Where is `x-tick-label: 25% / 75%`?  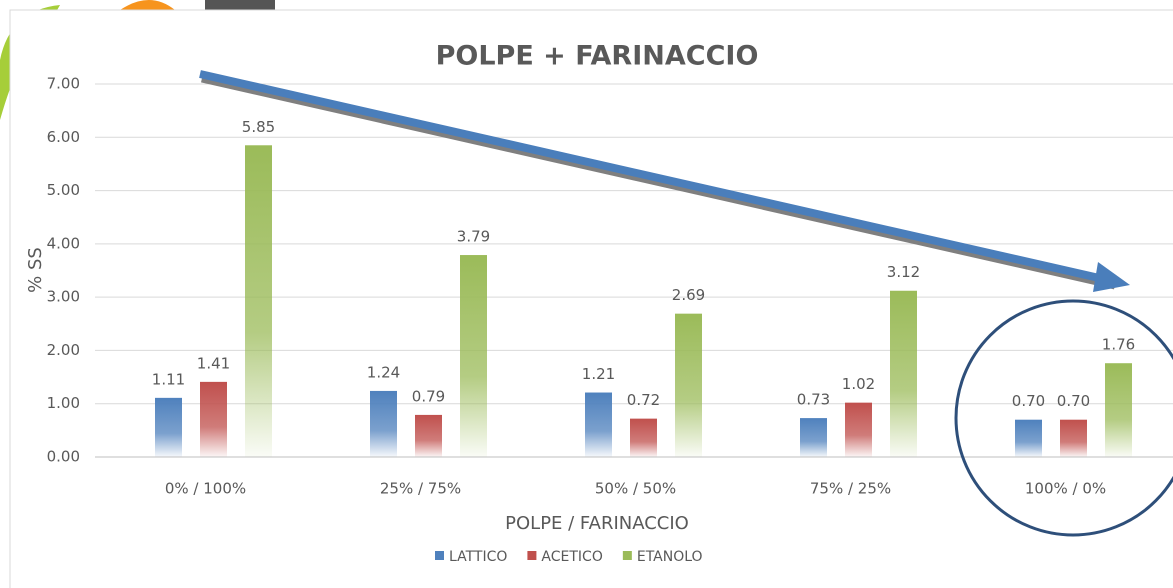 x-tick-label: 25% / 75% is located at coordinates (420, 489).